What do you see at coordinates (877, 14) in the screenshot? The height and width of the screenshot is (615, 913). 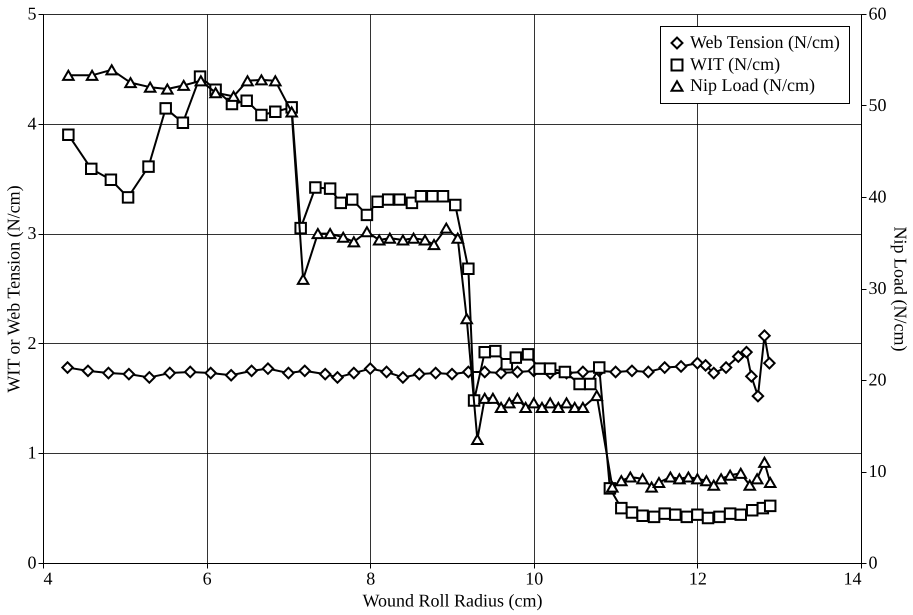 I see `y2-tick-label: 60` at bounding box center [877, 14].